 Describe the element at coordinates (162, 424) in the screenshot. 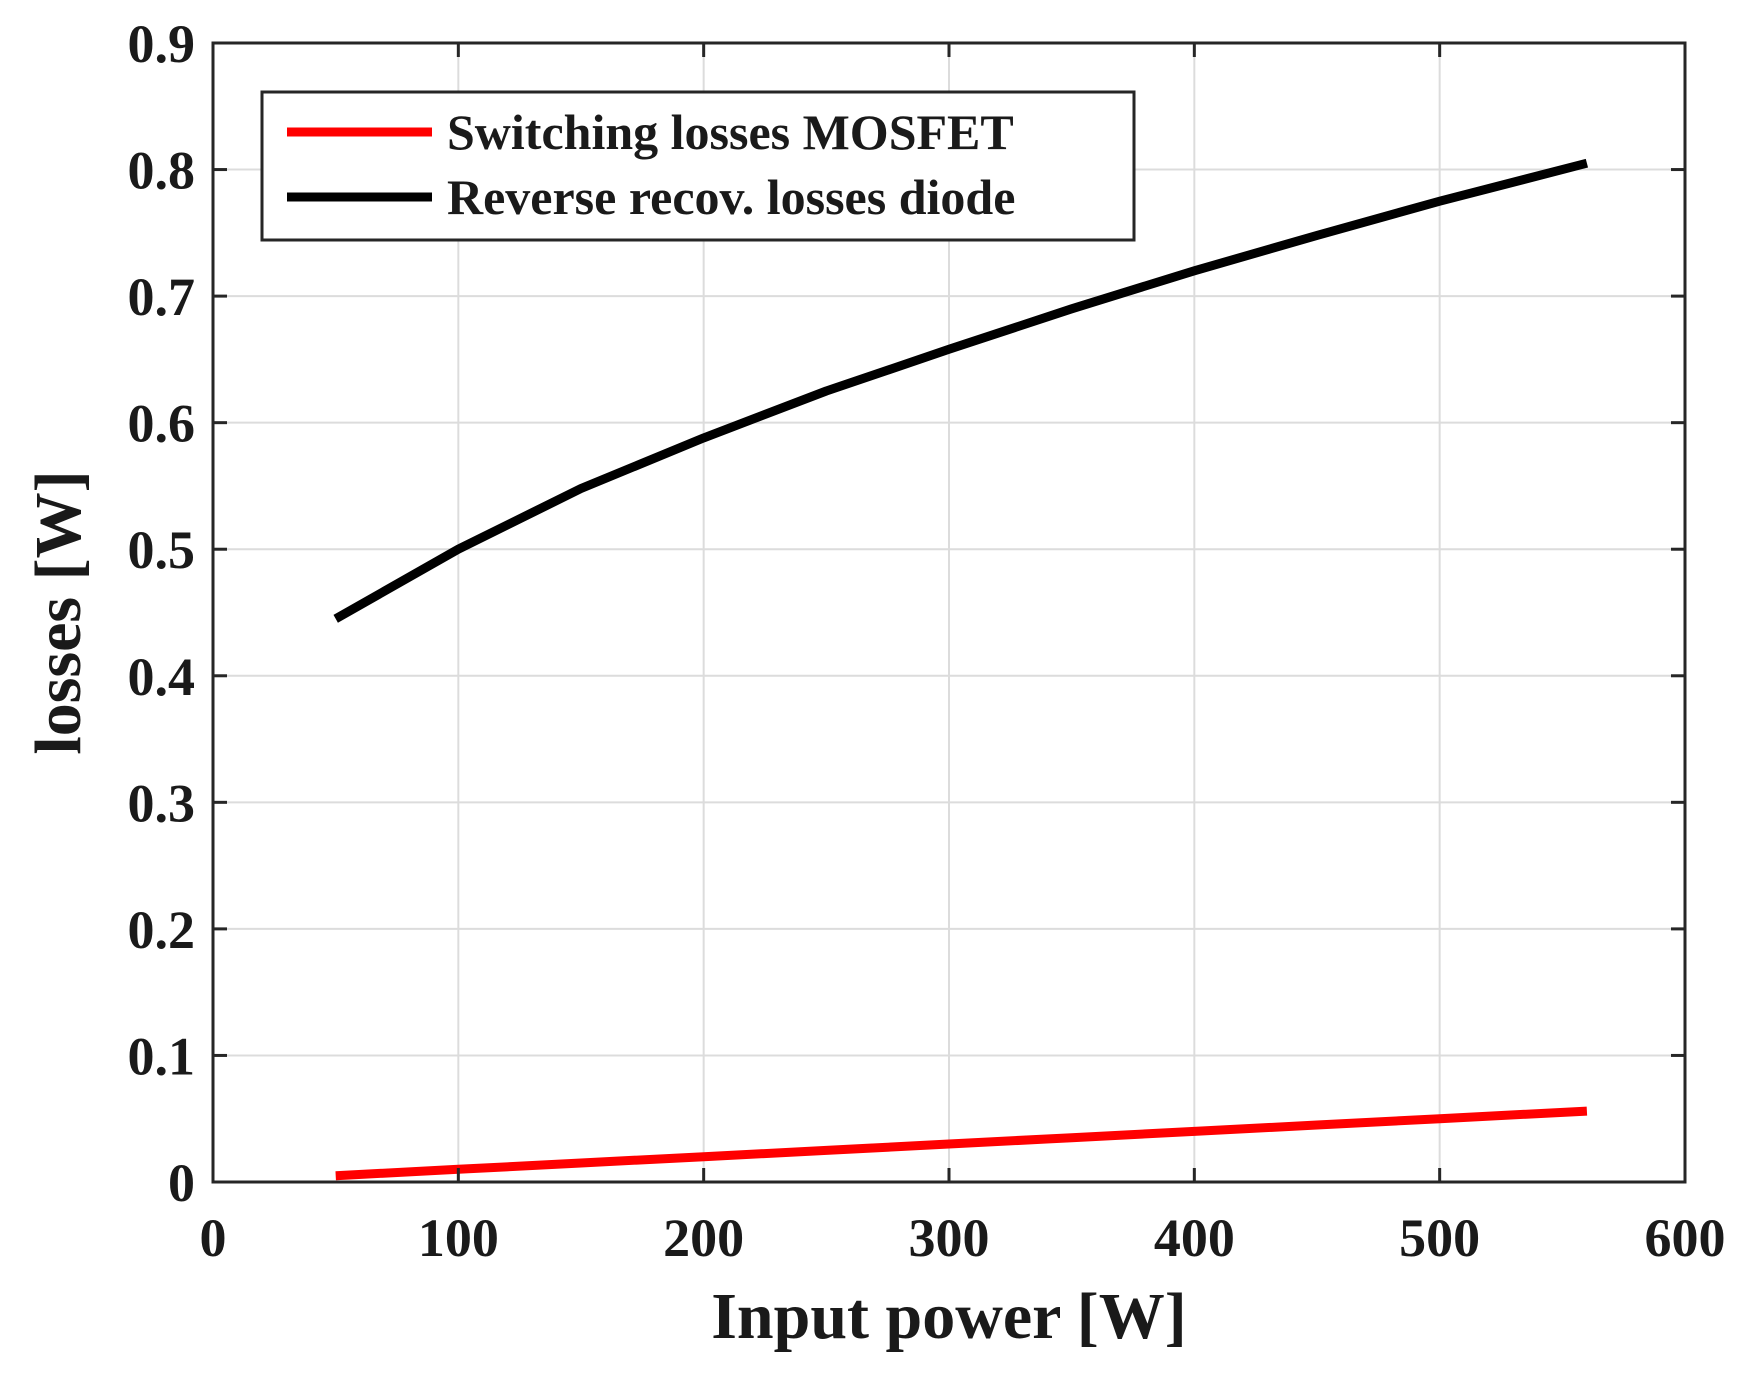

I see `y-tick-label: 0.6` at that location.